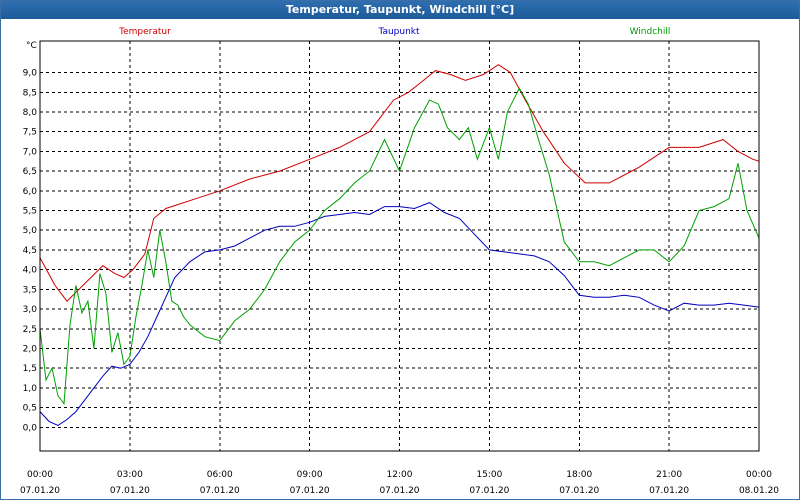 This screenshot has width=800, height=500. I want to click on y-tick-label: 0,0, so click(30, 428).